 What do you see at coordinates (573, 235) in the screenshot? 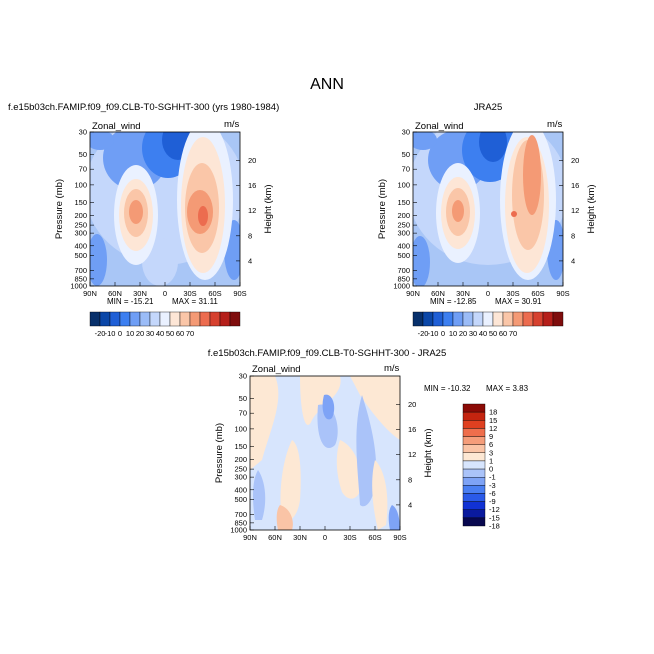
I see `right-tick-label: 8` at bounding box center [573, 235].